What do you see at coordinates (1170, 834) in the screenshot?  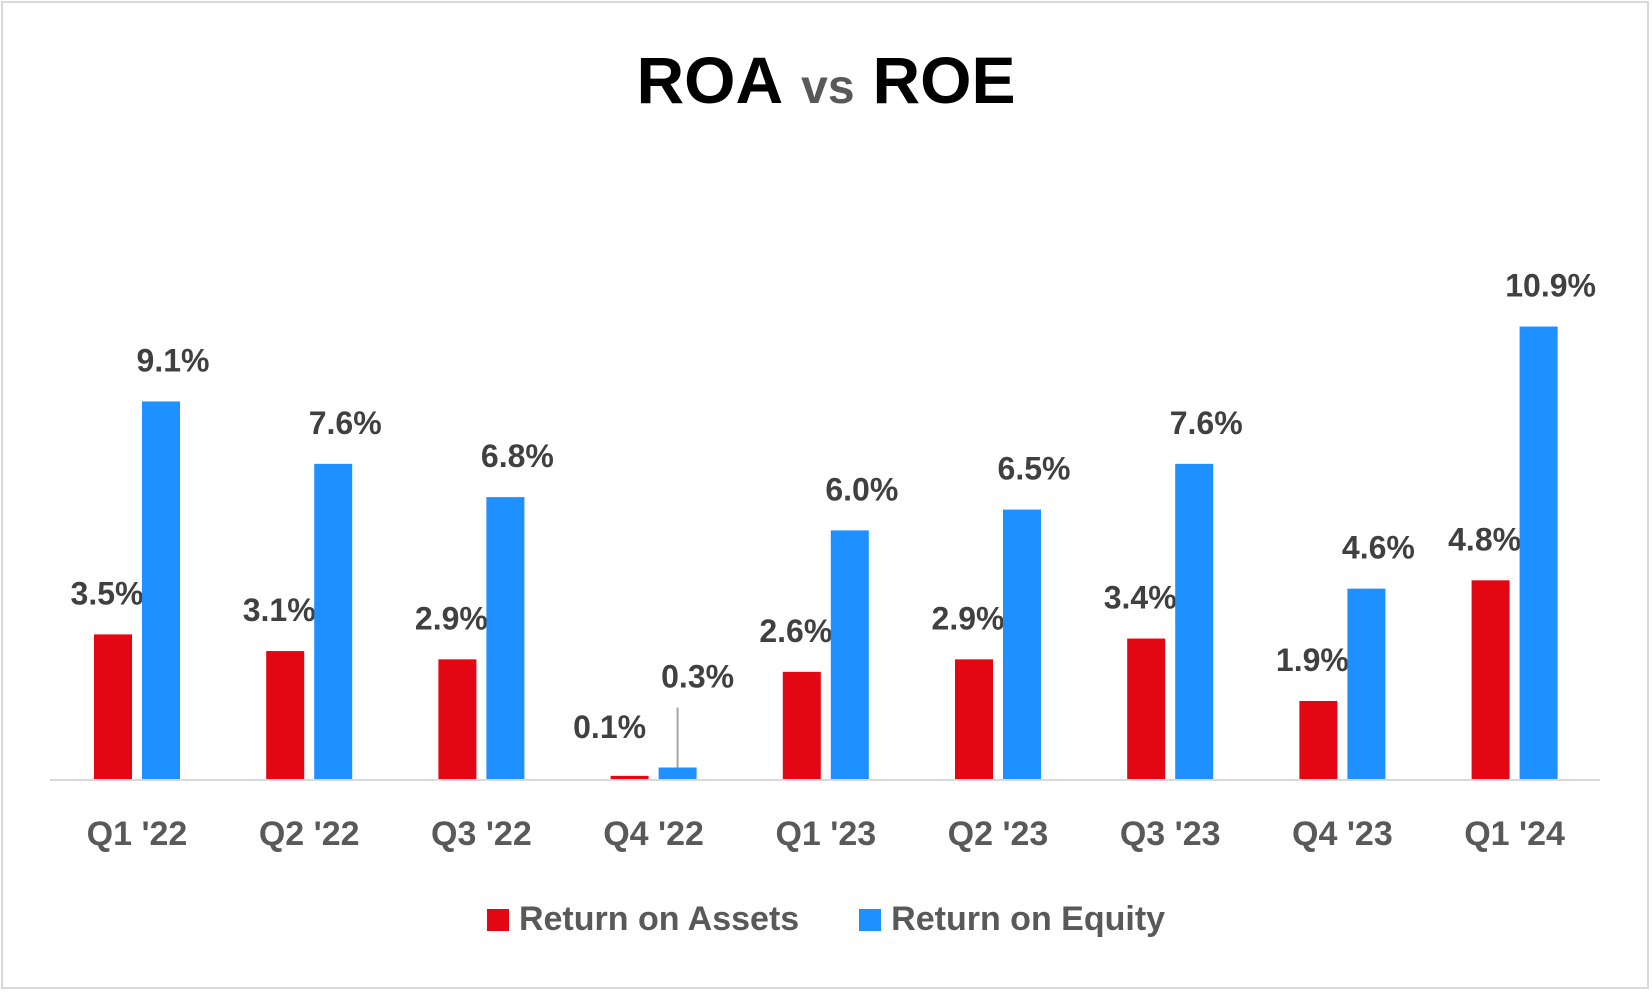 I see `x-tick-label: Q3 '23` at bounding box center [1170, 834].